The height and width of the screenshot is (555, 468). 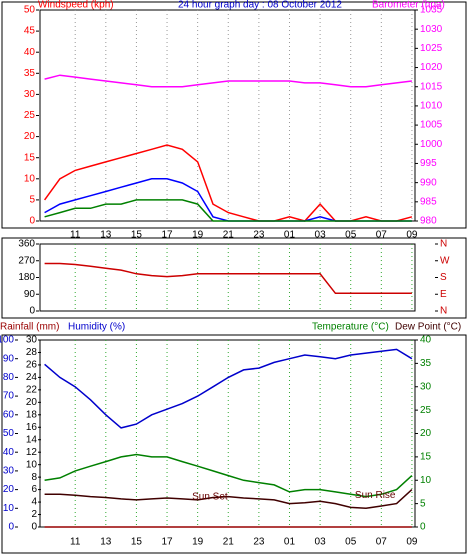 I want to click on plot-area, so click(x=227, y=277).